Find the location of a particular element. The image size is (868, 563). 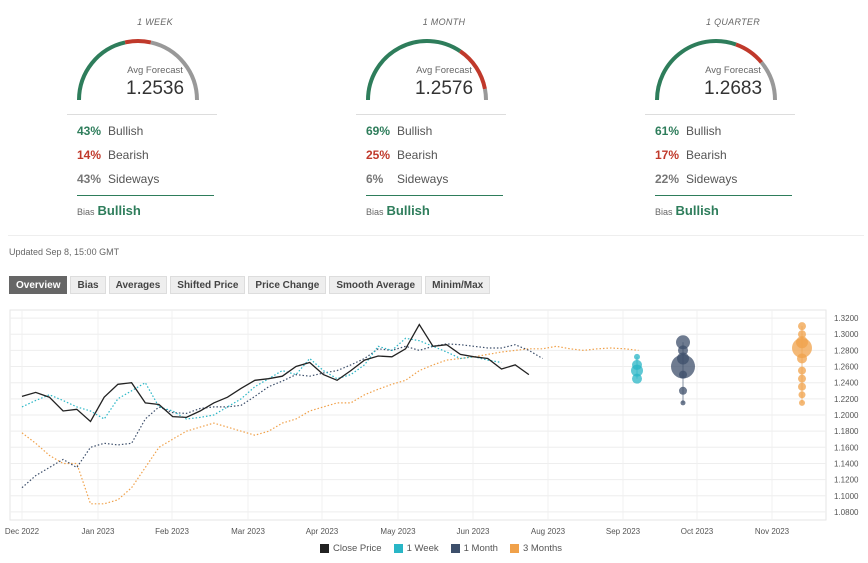

x-tick-label: Dec 2022 is located at coordinates (22, 531).